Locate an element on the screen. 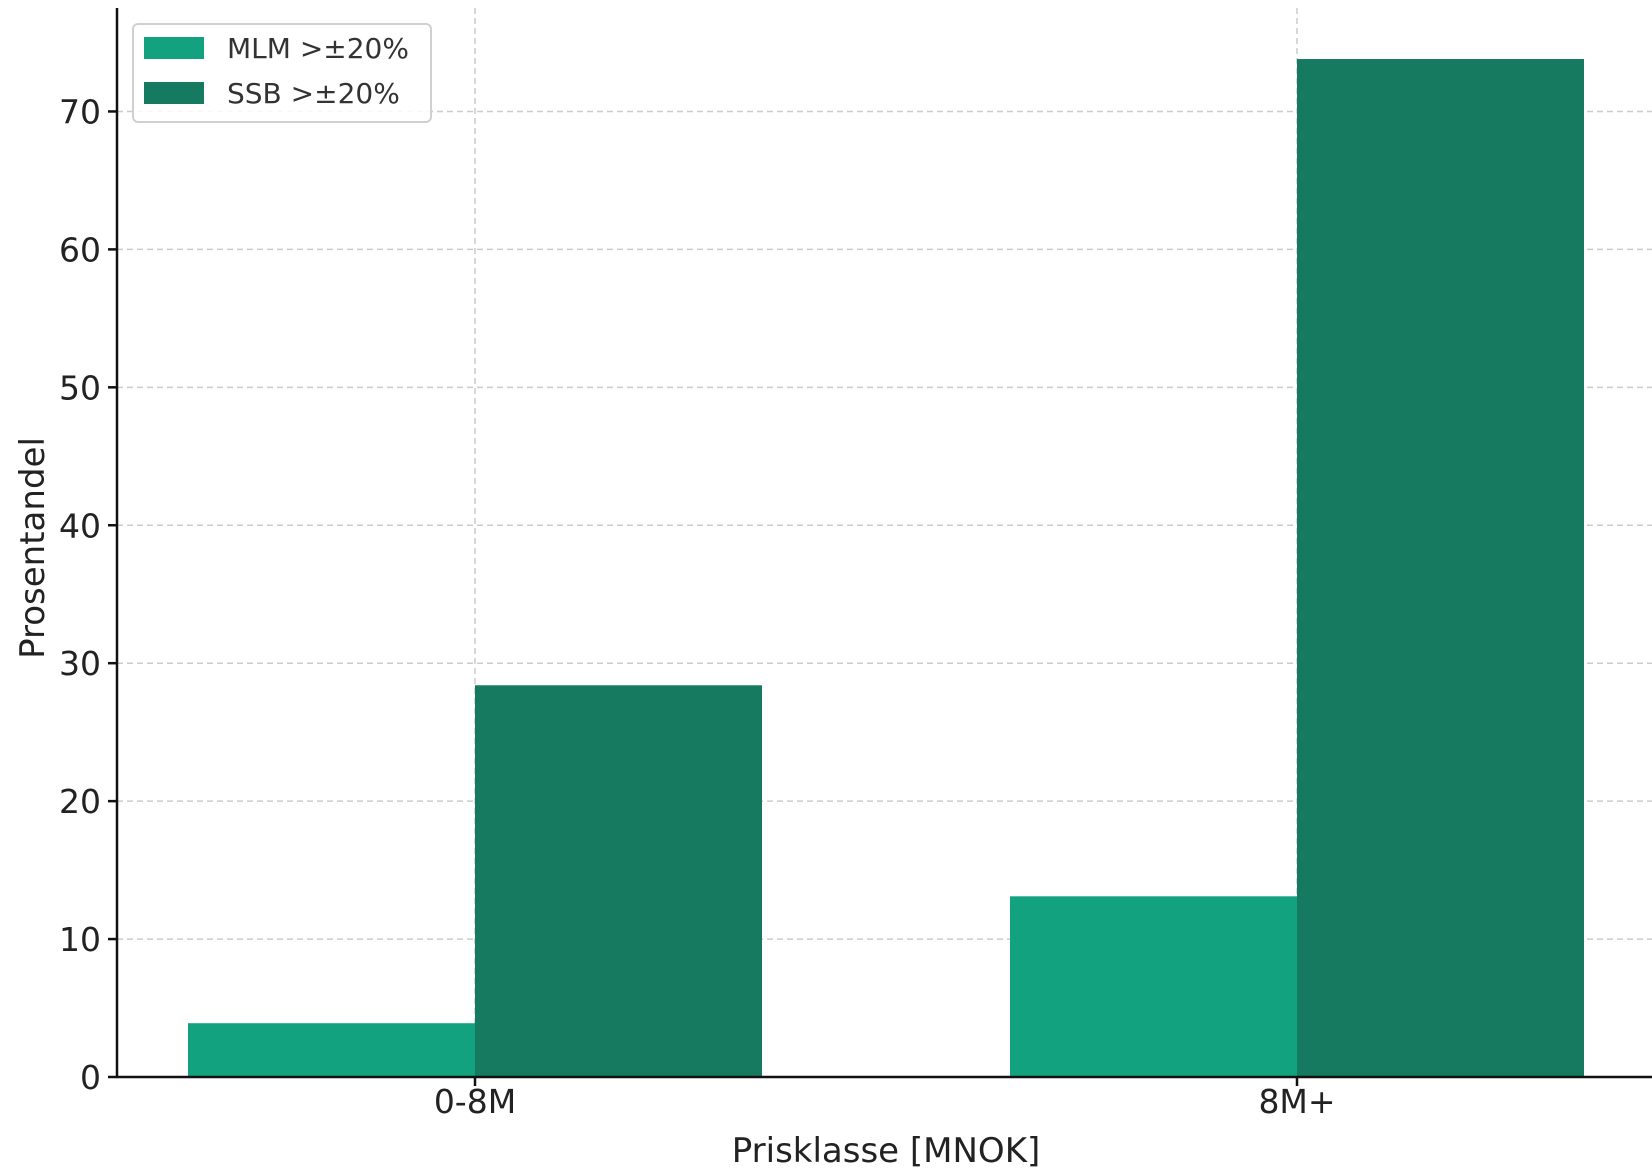 The image size is (1652, 1170). x-axis-title: Prisklasse [MNOK] is located at coordinates (886, 1150).